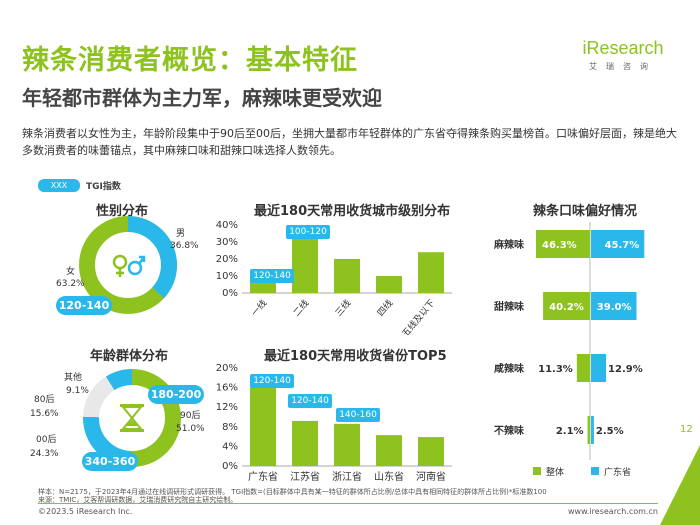 The width and height of the screenshot is (700, 525). What do you see at coordinates (310, 401) in the screenshot?
I see `province-tgi-badge-2: 120-140` at bounding box center [310, 401].